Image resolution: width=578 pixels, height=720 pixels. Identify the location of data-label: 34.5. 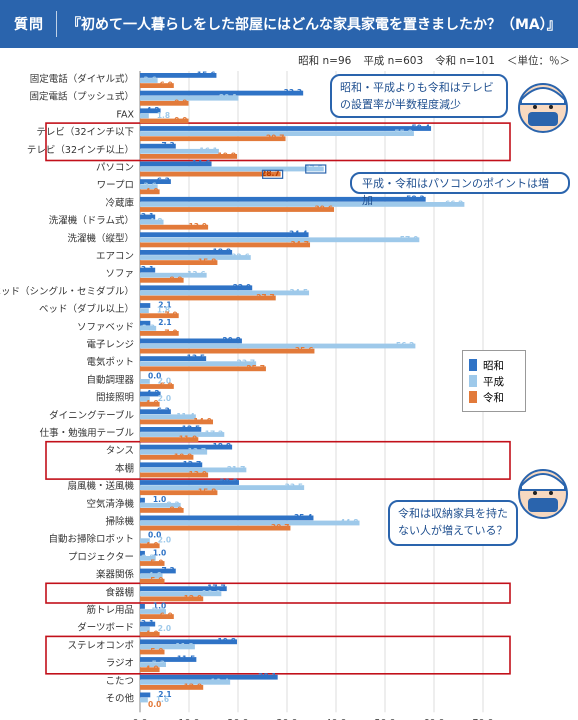
(299, 292).